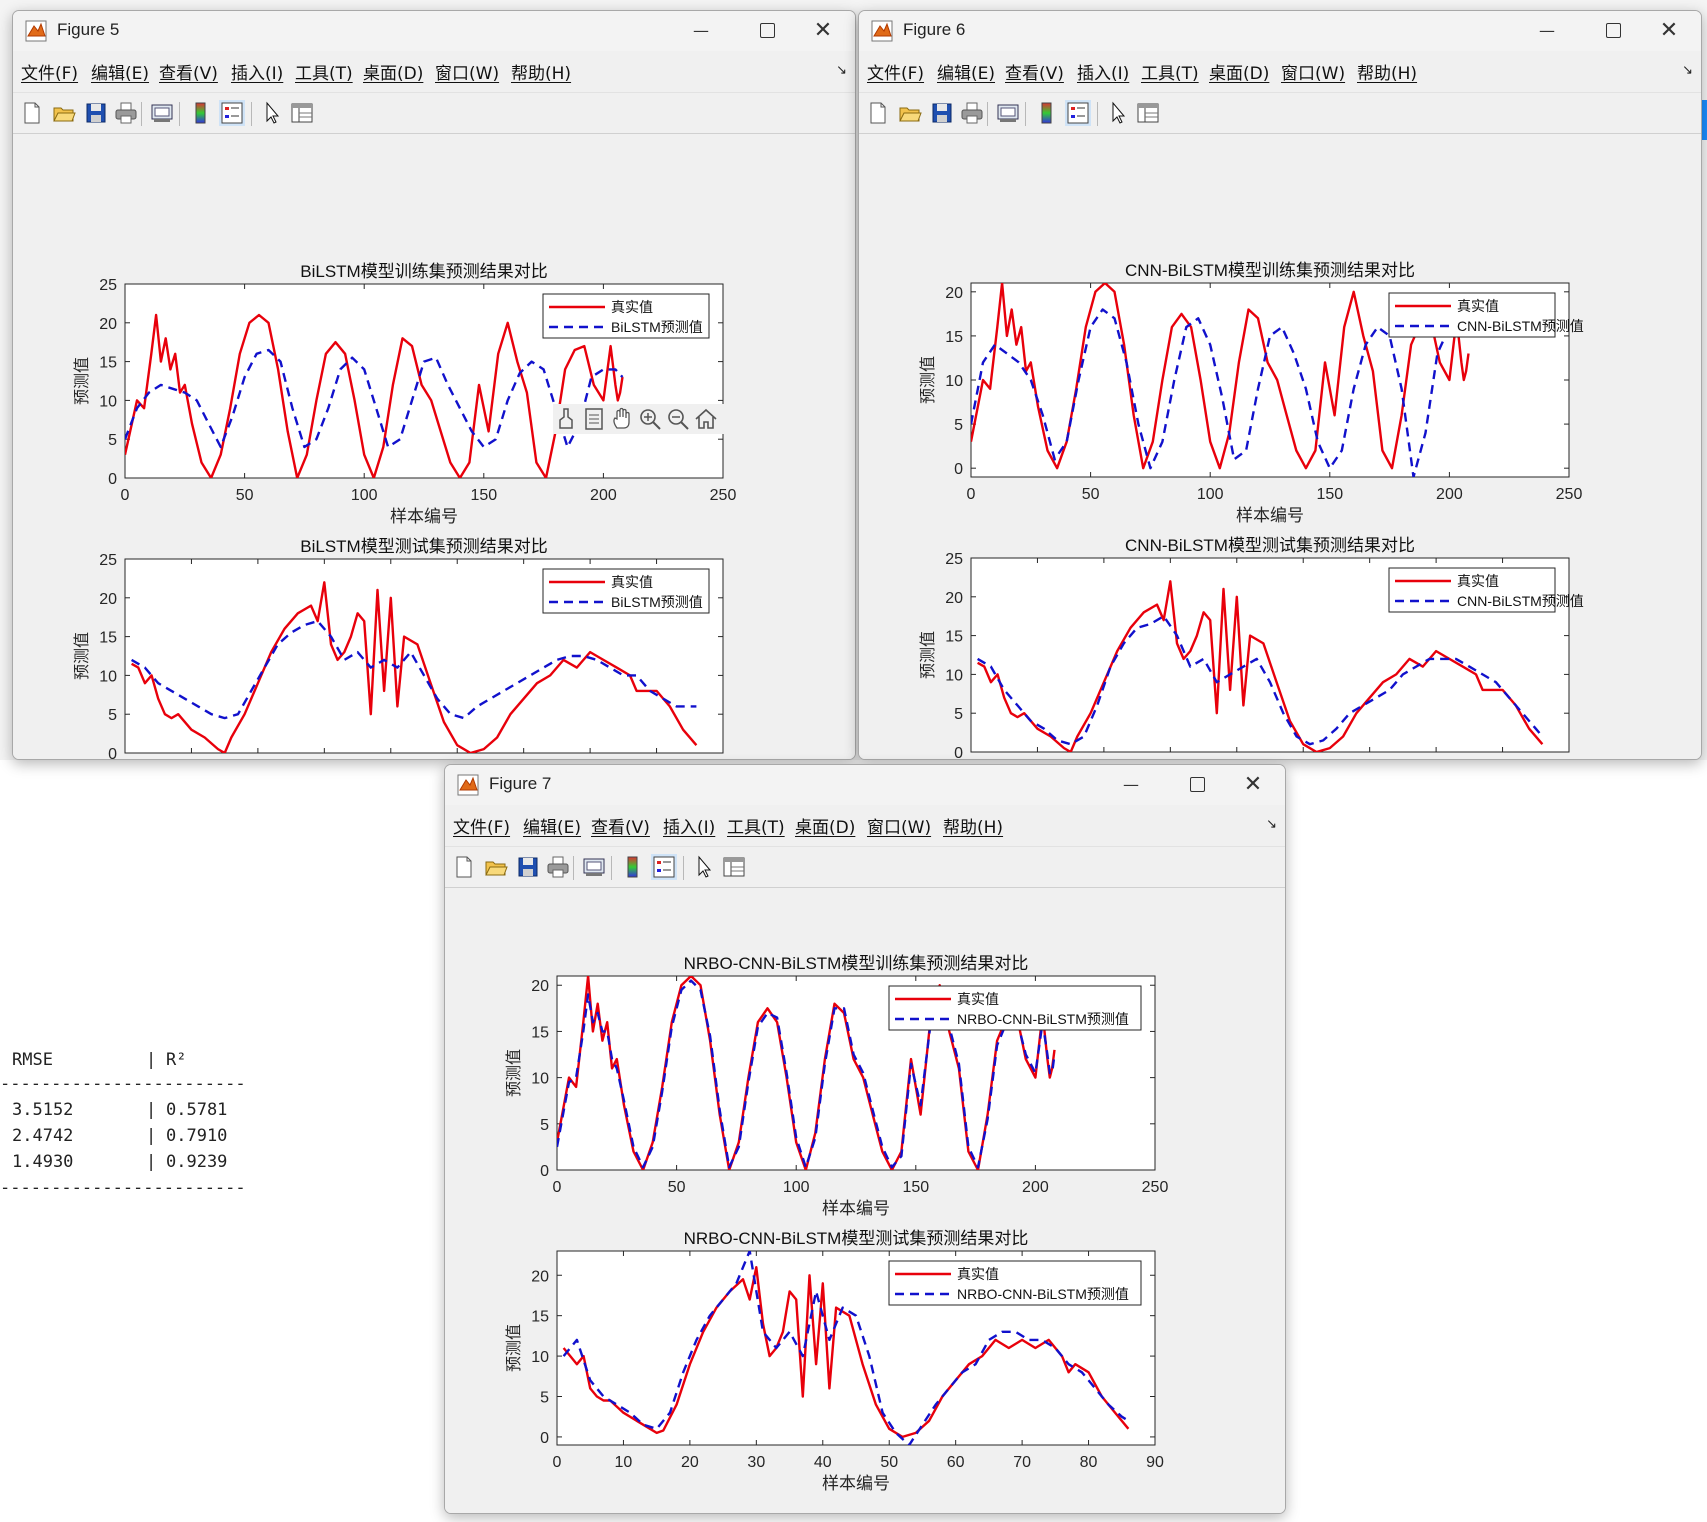 The height and width of the screenshot is (1522, 1707). I want to click on title-bar: Figure 5 — ✕, so click(434, 31).